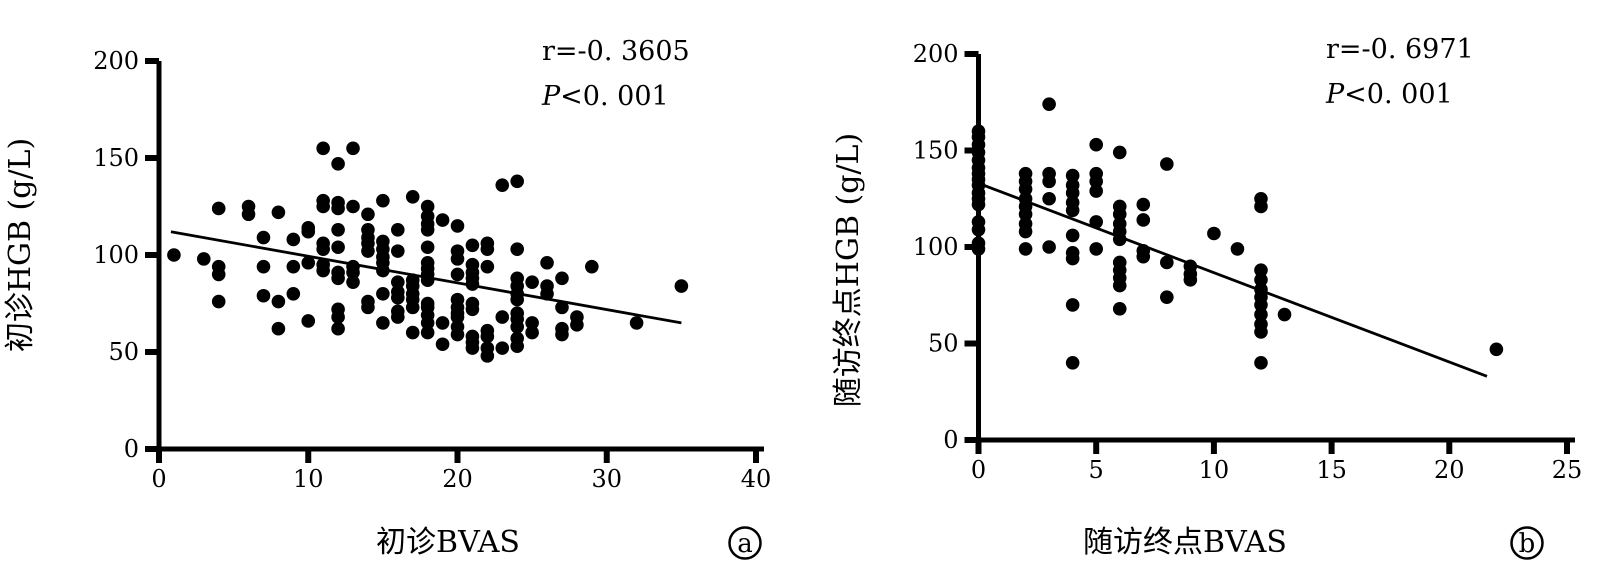  What do you see at coordinates (1096, 470) in the screenshot?
I see `x-tick-label: 5` at bounding box center [1096, 470].